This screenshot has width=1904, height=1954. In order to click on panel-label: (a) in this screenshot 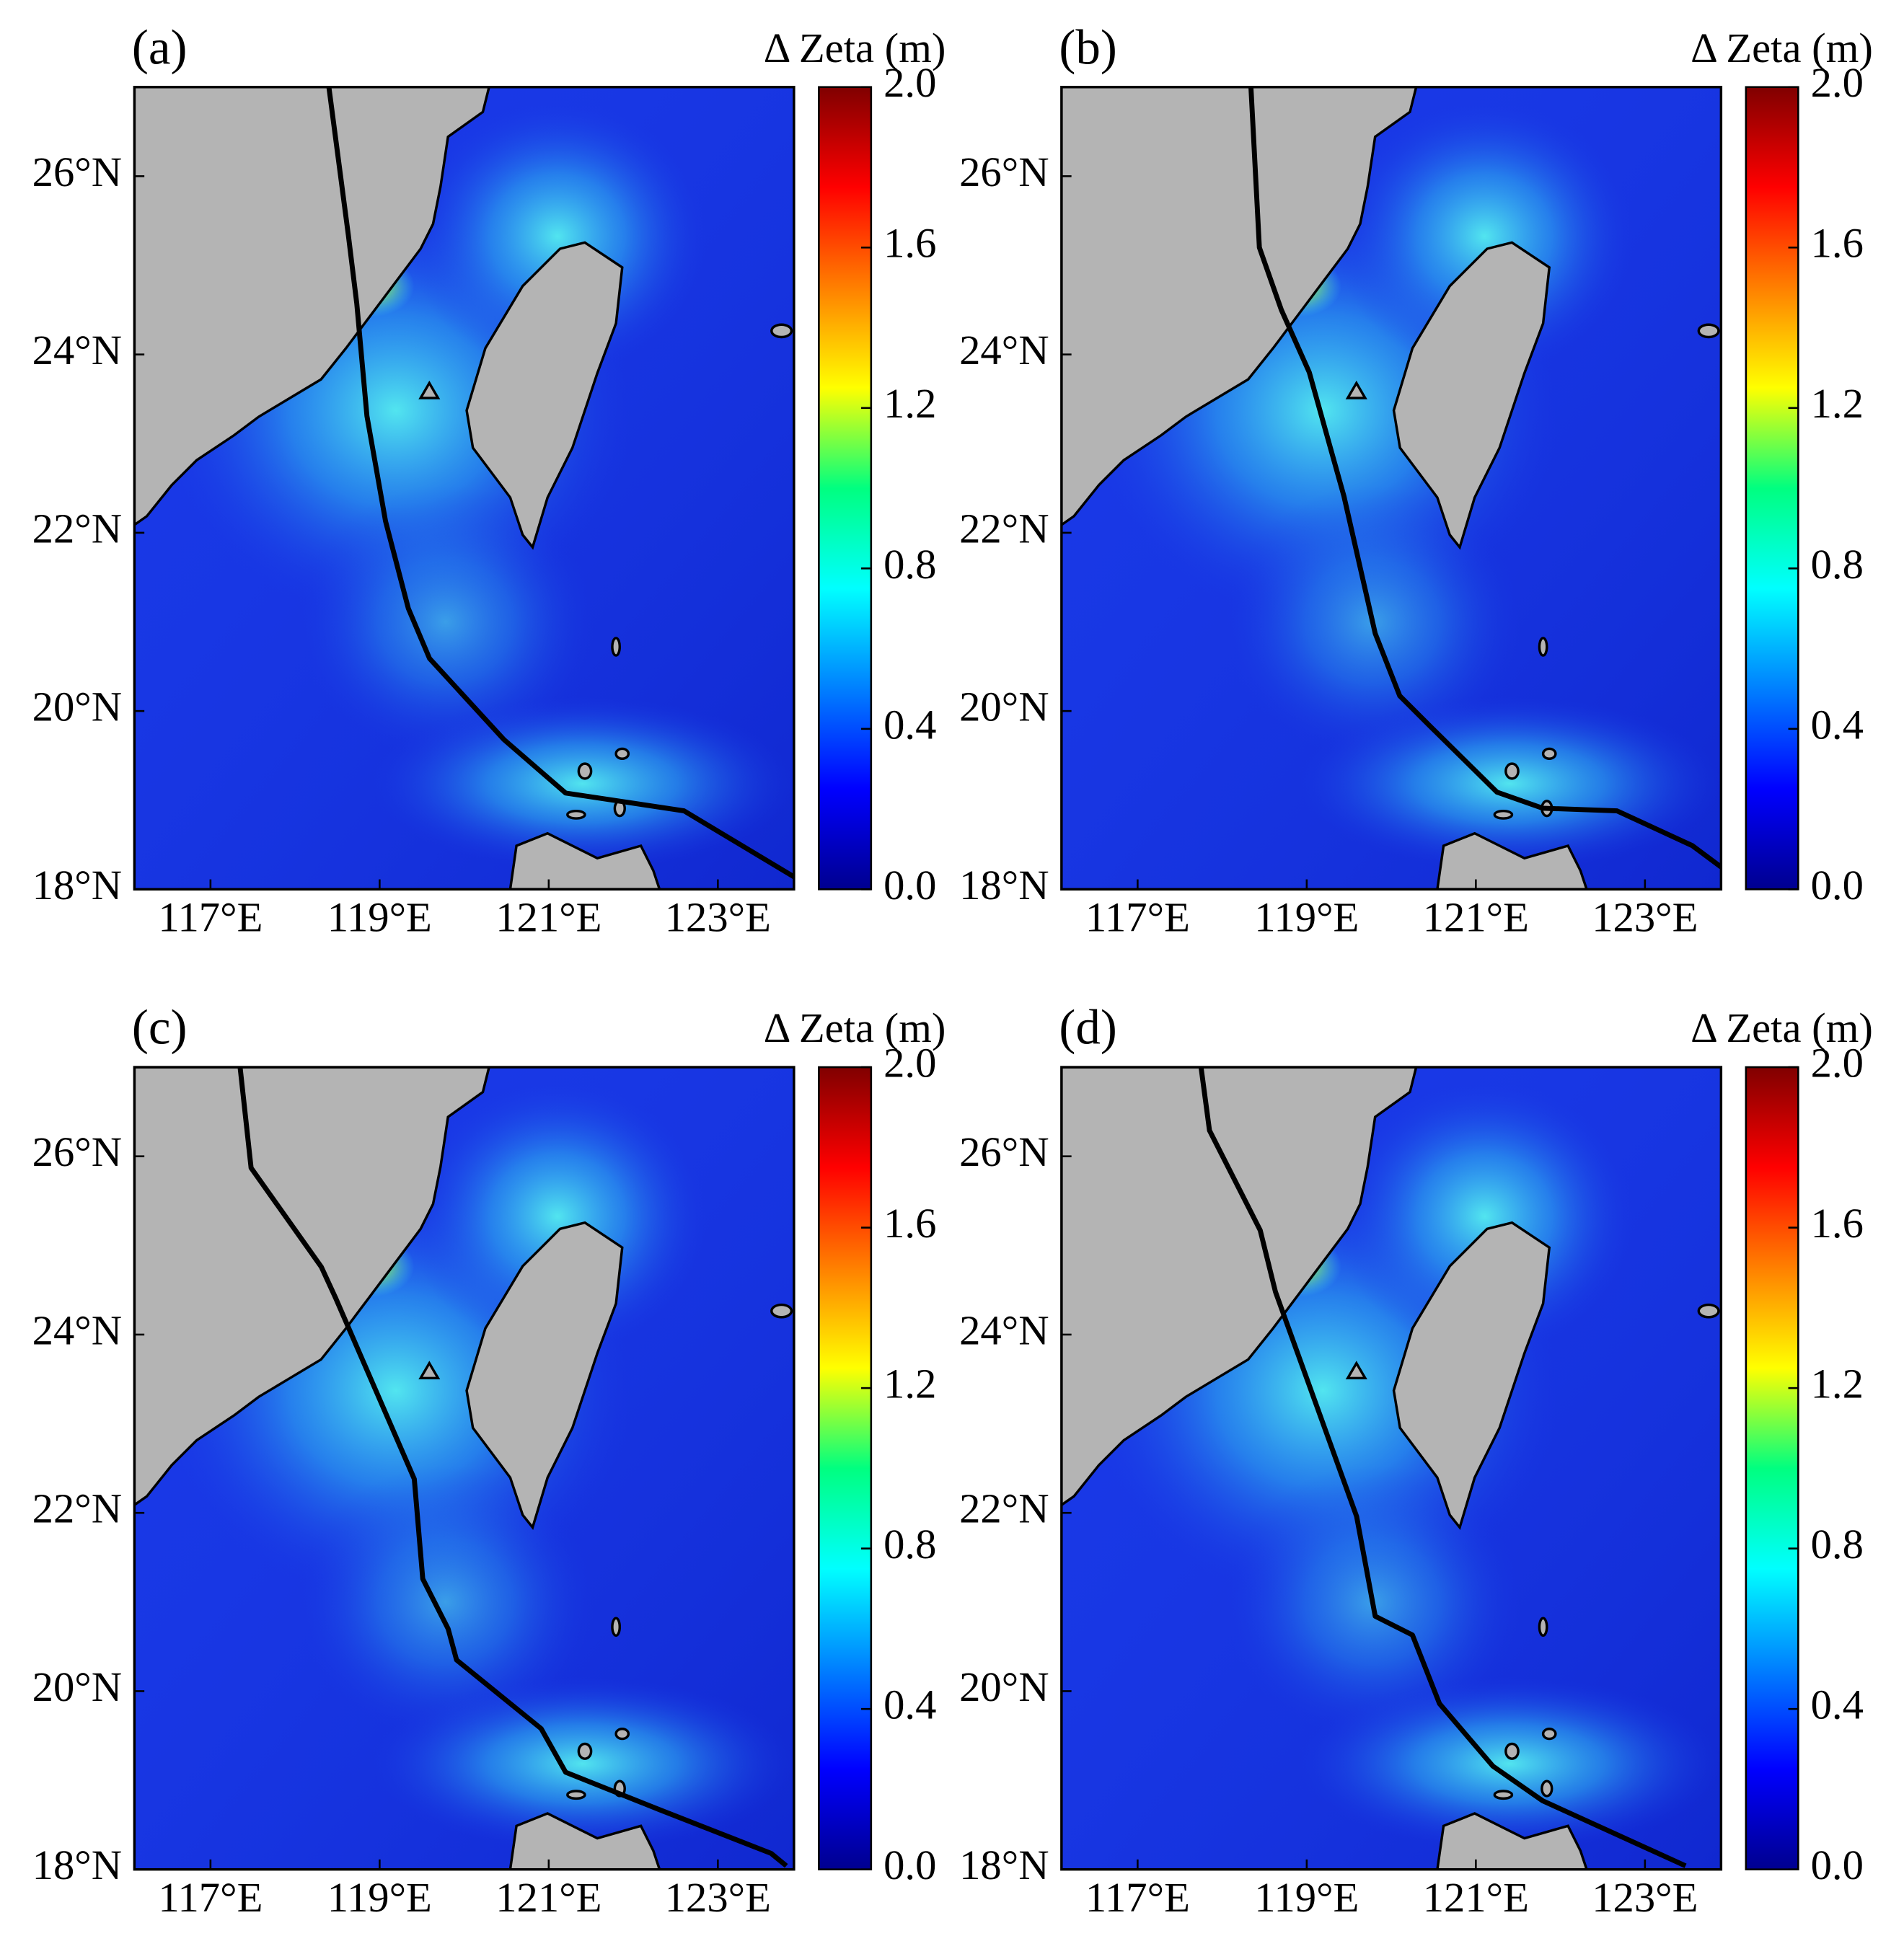, I will do `click(160, 46)`.